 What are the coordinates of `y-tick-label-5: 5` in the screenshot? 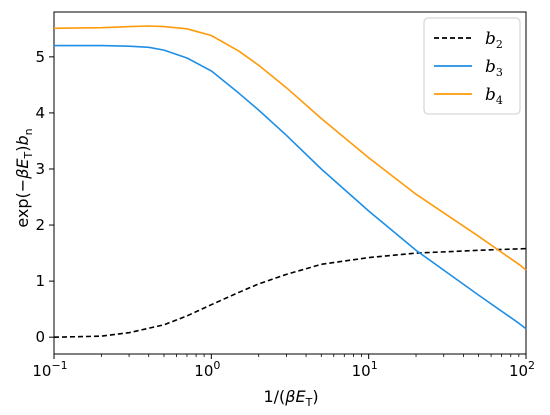 It's located at (40, 57).